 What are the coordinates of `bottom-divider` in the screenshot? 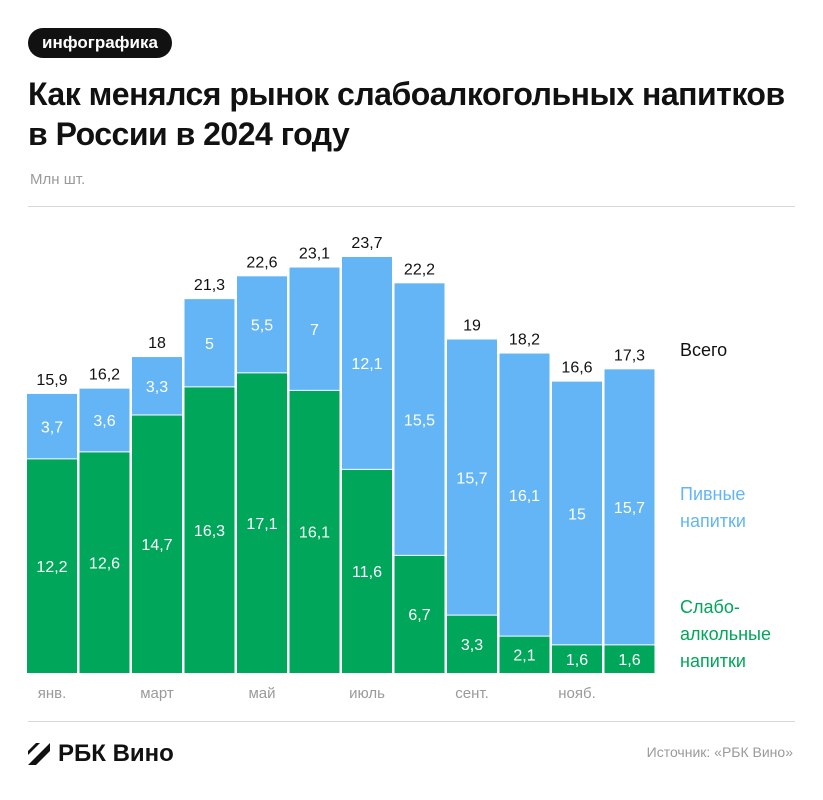 It's located at (411, 721).